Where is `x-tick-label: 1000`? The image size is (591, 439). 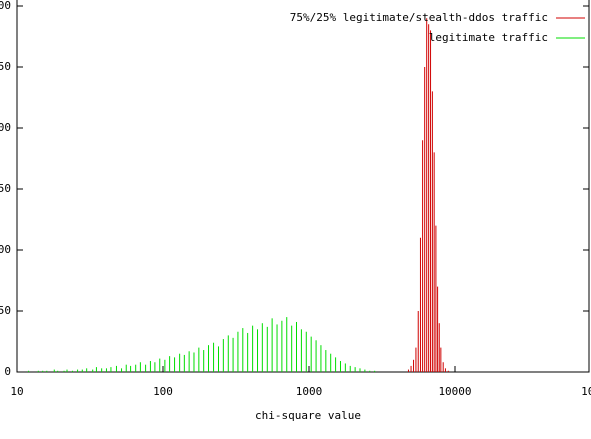
x-tick-label: 1000 is located at coordinates (309, 391).